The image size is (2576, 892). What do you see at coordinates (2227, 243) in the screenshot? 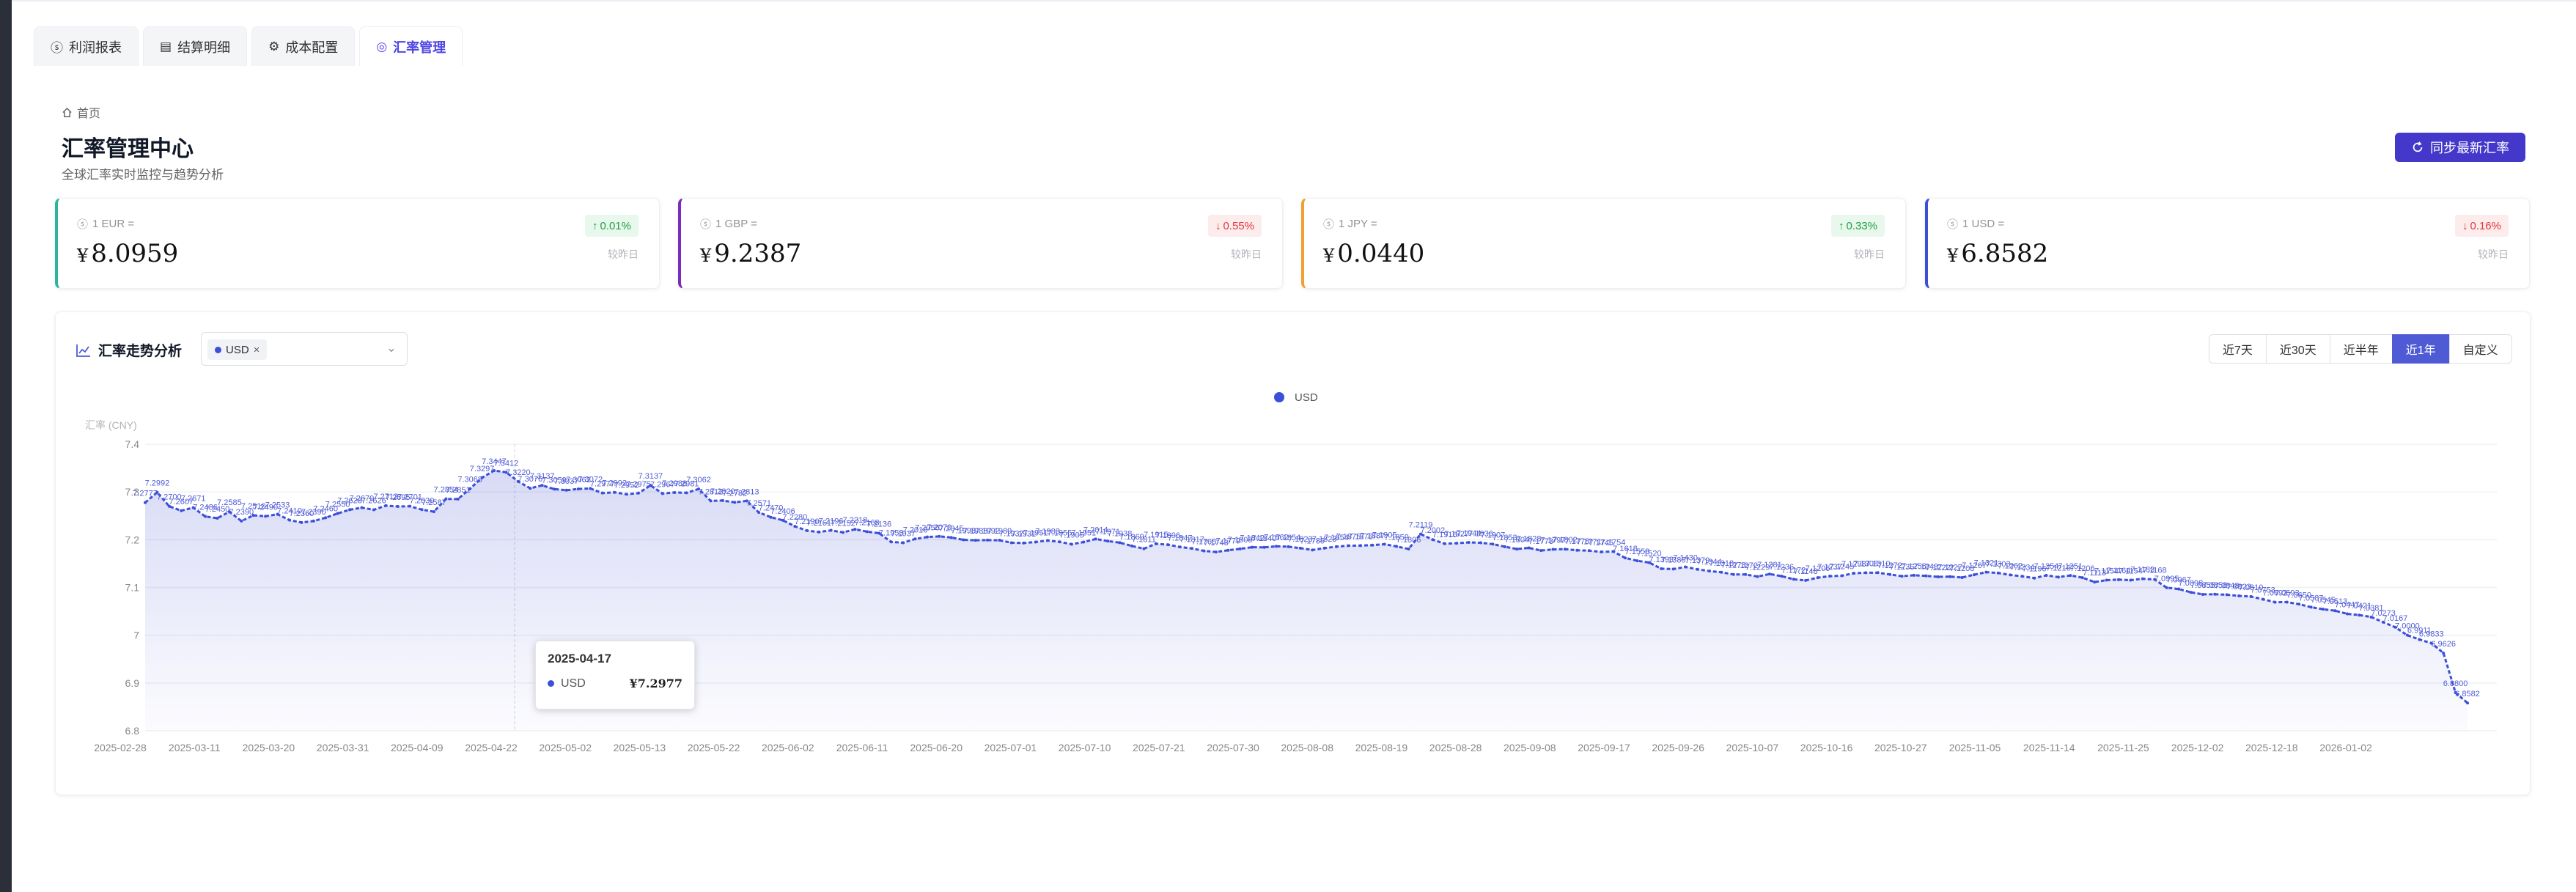
I see `rate-card-usd: ⓢ 1 USD = ¥6.8582 ↓ 0.16% 较昨日` at bounding box center [2227, 243].